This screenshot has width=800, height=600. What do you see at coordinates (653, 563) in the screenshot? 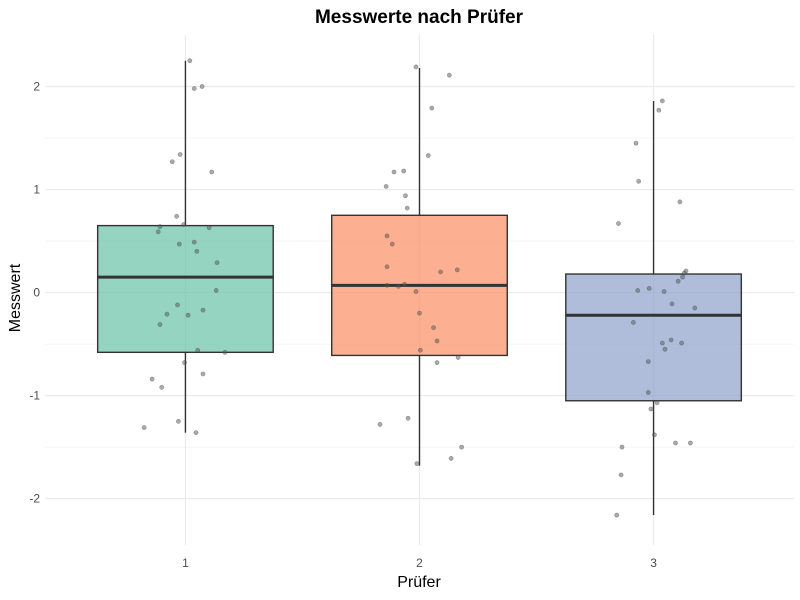
I see `x-tick-label: 3` at bounding box center [653, 563].